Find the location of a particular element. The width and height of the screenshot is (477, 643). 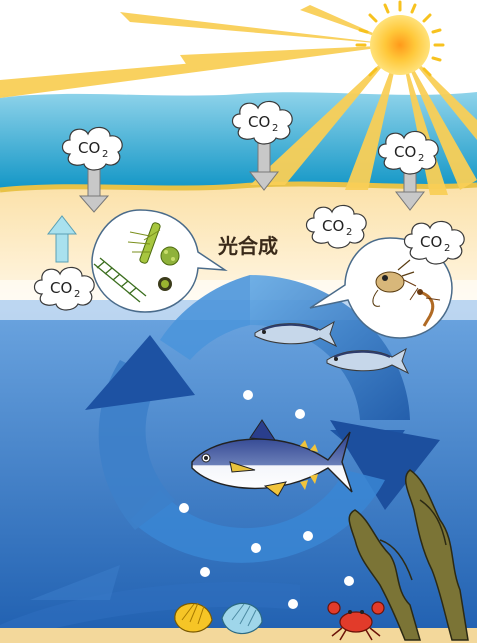

bottom-current is located at coordinates (150, 612).